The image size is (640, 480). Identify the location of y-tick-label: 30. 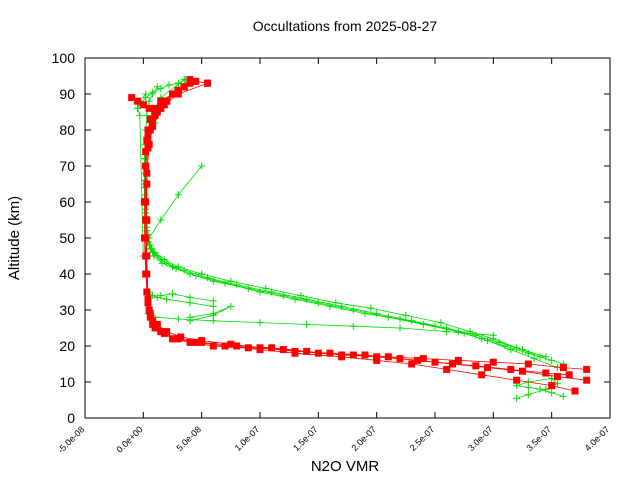
(67, 310).